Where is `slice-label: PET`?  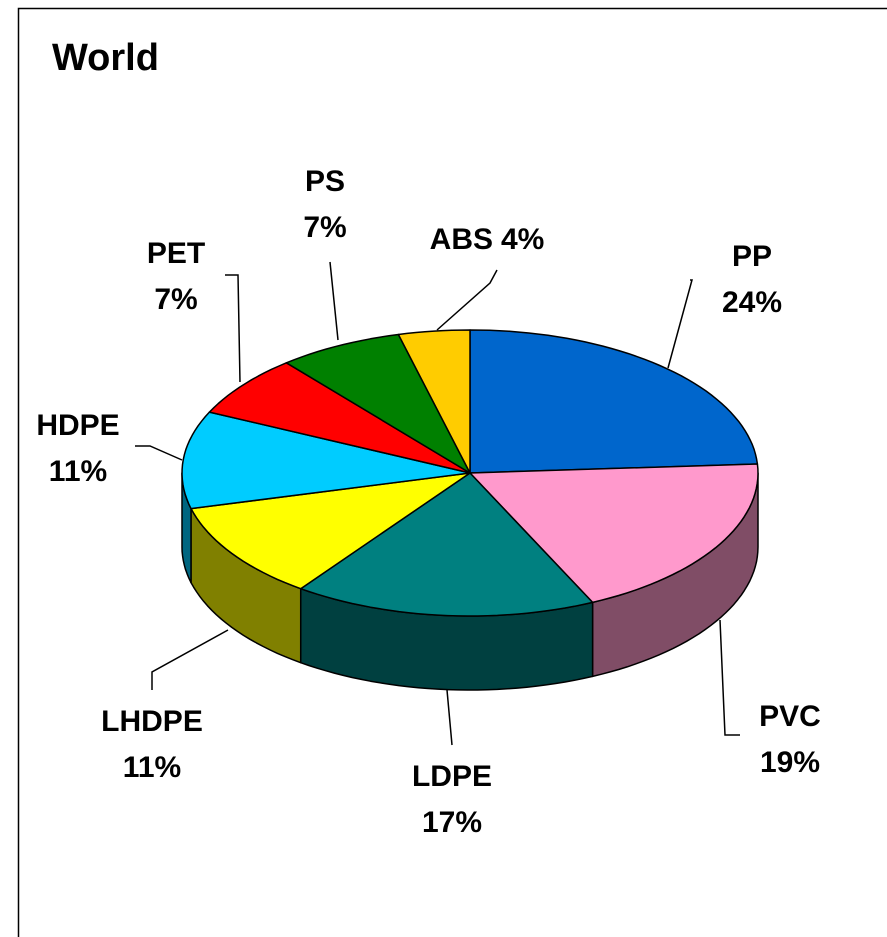
slice-label: PET is located at coordinates (176, 253).